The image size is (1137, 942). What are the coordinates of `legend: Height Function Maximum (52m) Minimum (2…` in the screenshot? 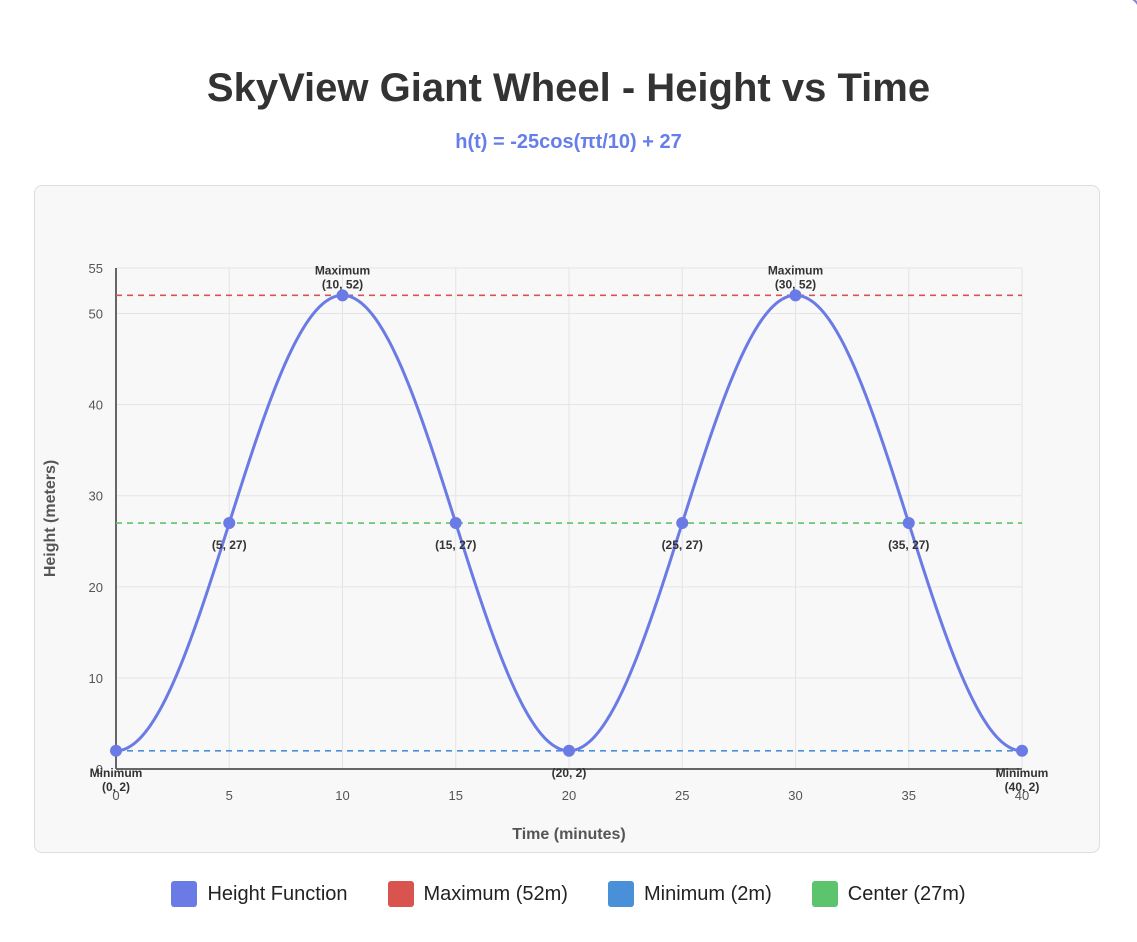 It's located at (568, 894).